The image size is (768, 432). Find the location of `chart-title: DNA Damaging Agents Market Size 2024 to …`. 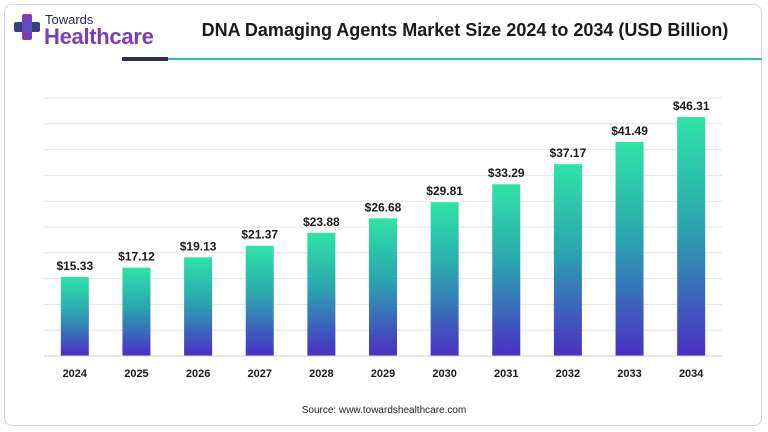

chart-title: DNA Damaging Agents Market Size 2024 to … is located at coordinates (465, 30).